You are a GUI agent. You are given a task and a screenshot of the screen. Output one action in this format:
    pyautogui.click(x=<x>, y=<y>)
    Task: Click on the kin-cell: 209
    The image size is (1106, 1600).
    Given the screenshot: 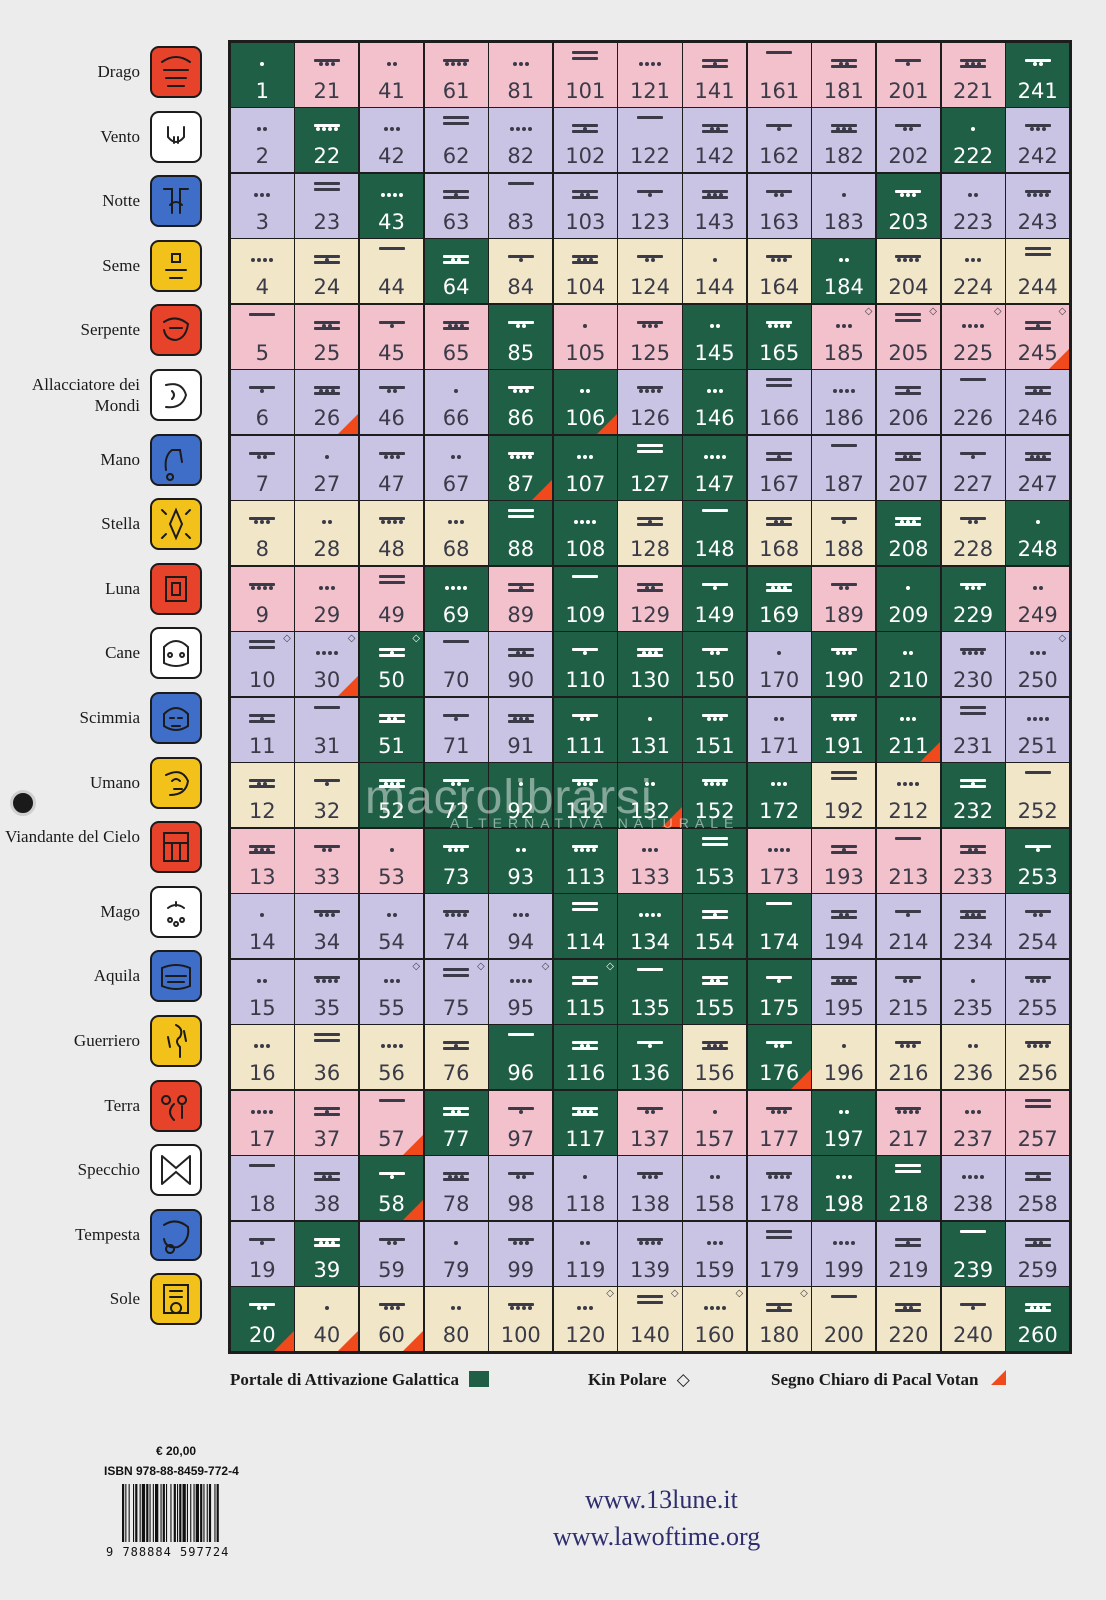 What is the action you would take?
    pyautogui.click(x=908, y=598)
    